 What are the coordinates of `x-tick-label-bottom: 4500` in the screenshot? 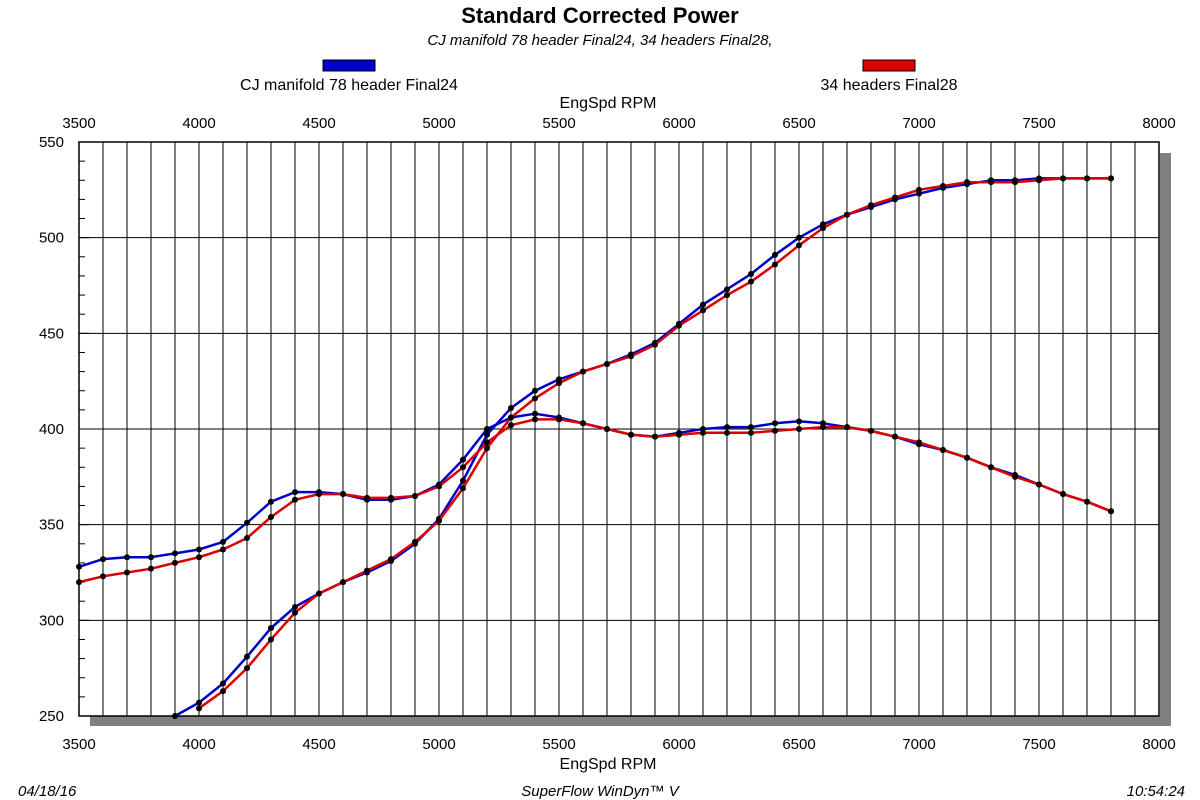 It's located at (318, 744).